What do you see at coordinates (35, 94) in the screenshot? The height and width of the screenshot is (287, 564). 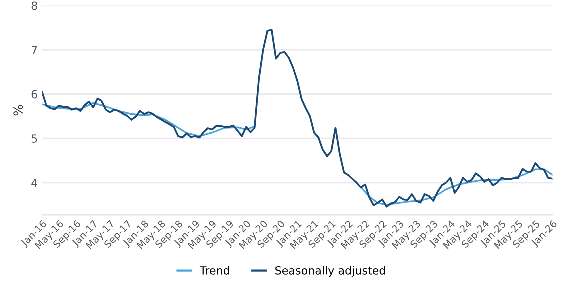 I see `y-tick-label: 6` at bounding box center [35, 94].